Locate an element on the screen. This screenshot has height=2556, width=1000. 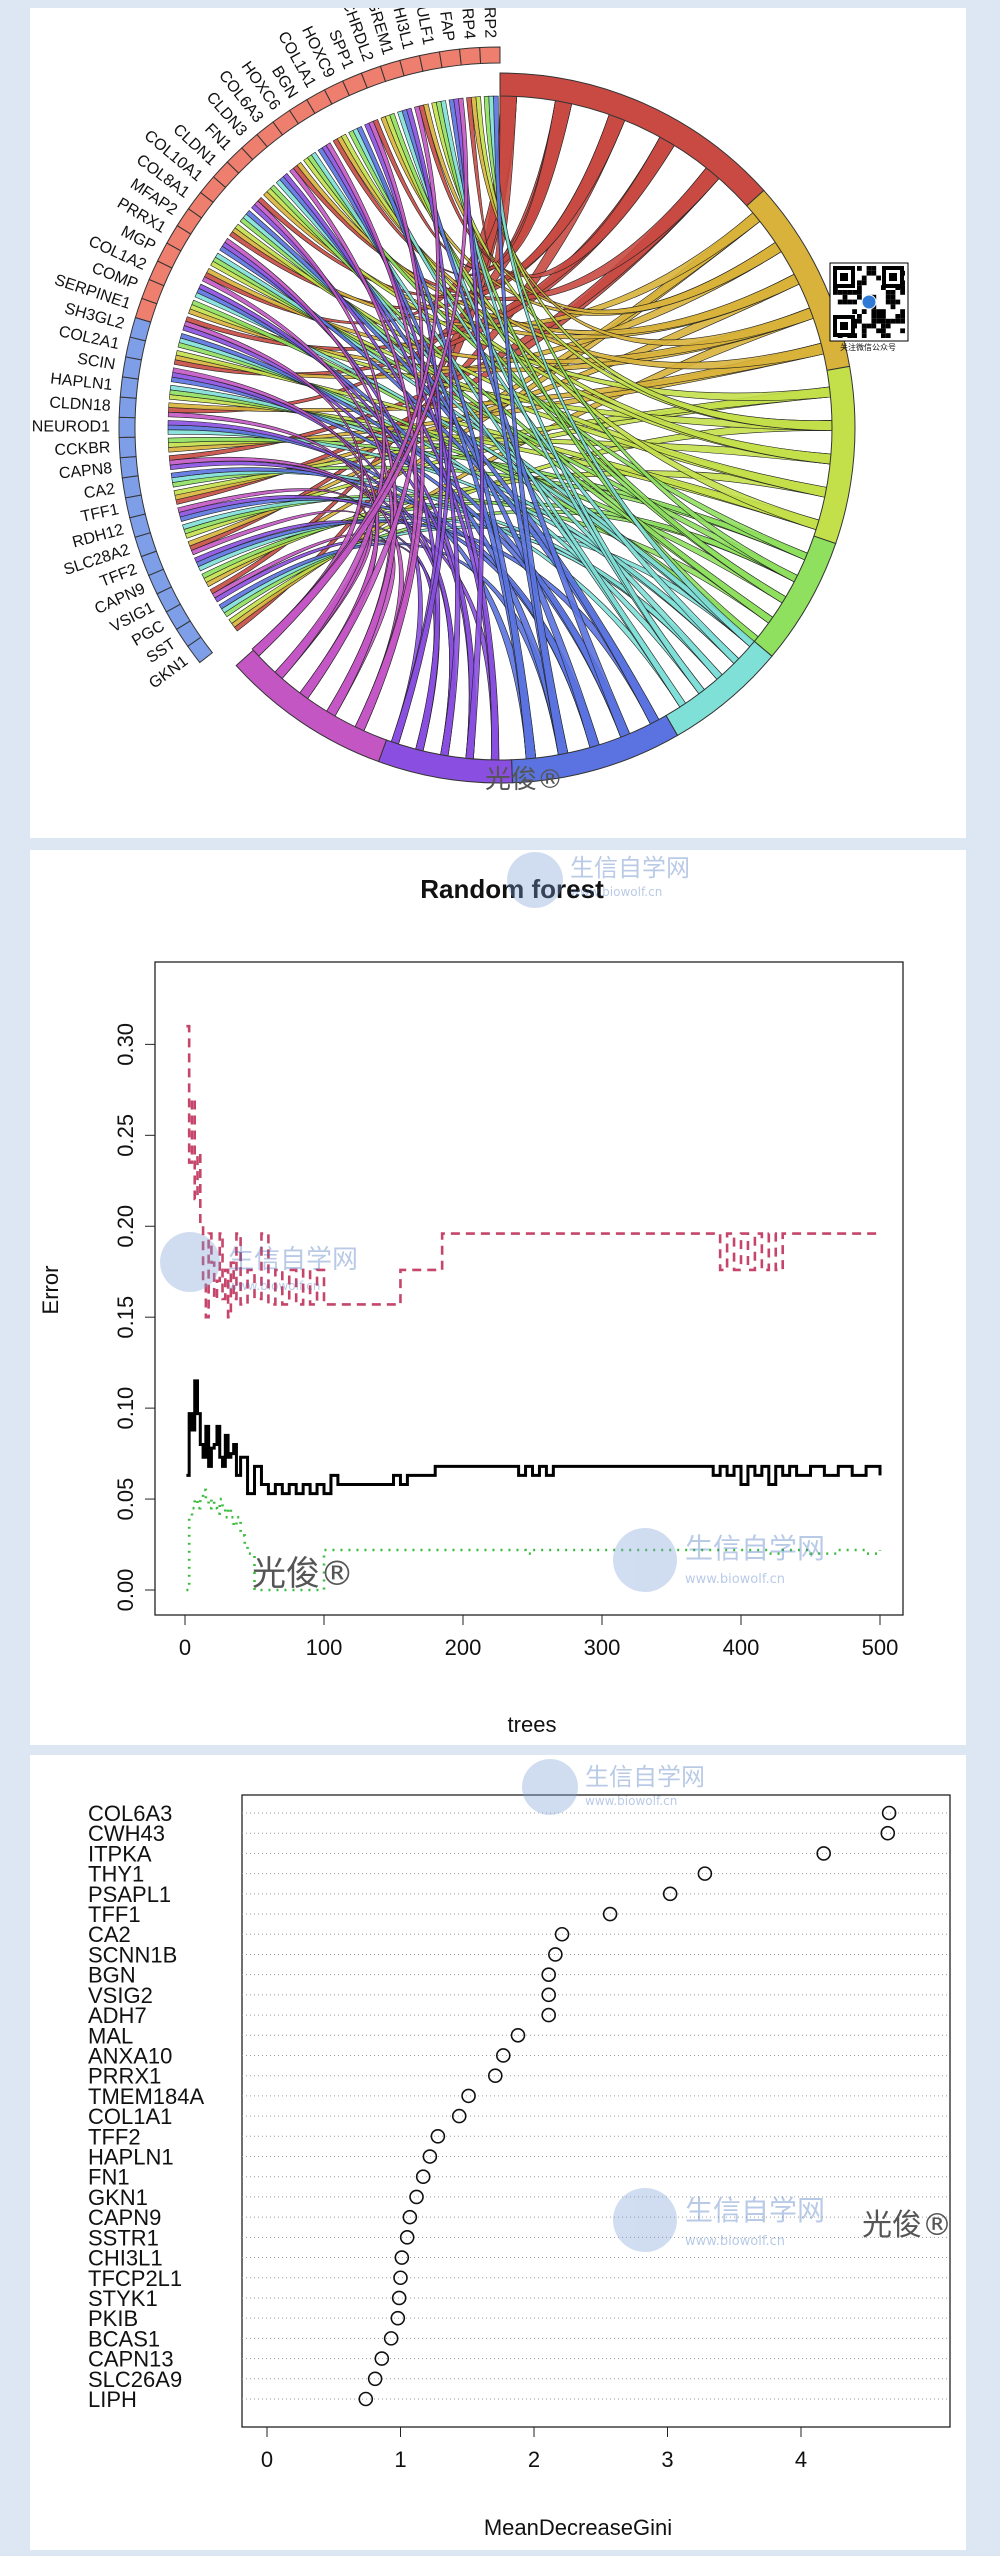
category-label: FN1 is located at coordinates (109, 2177).